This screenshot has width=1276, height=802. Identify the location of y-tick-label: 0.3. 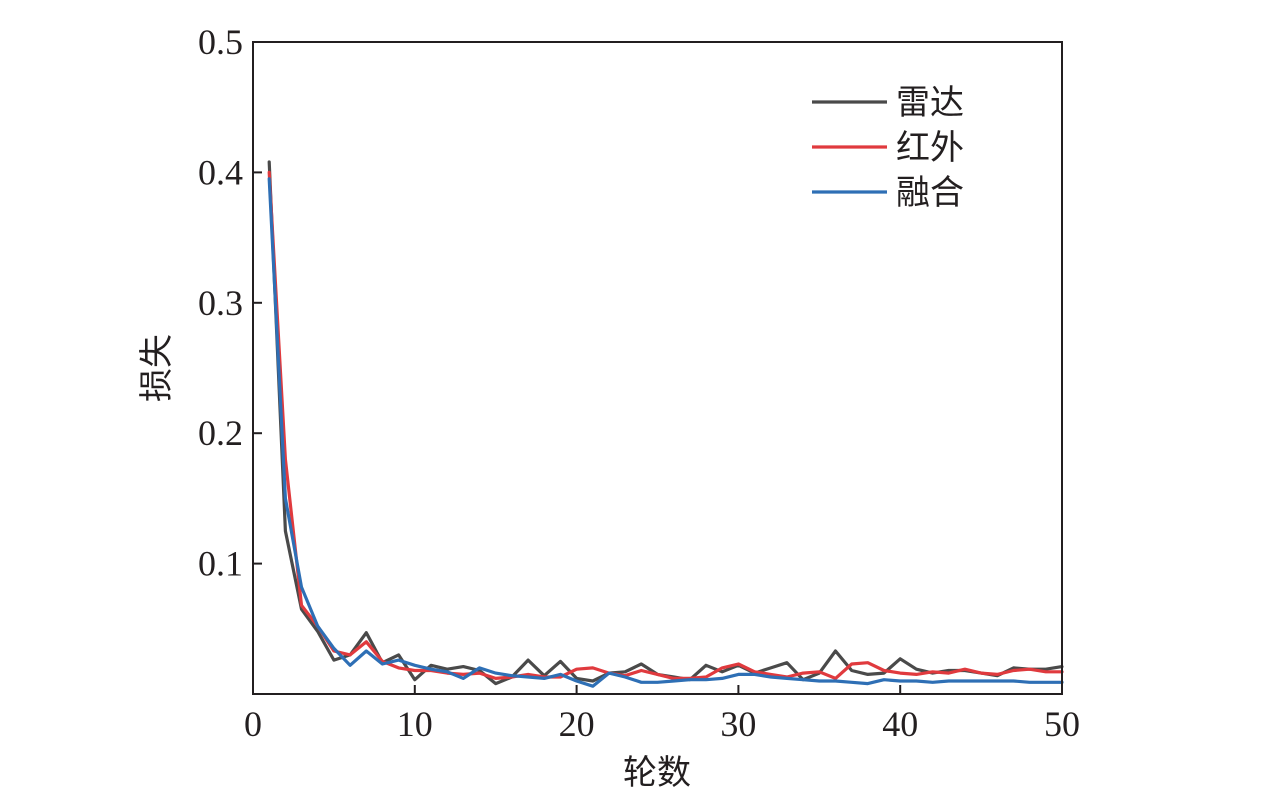
(220, 303).